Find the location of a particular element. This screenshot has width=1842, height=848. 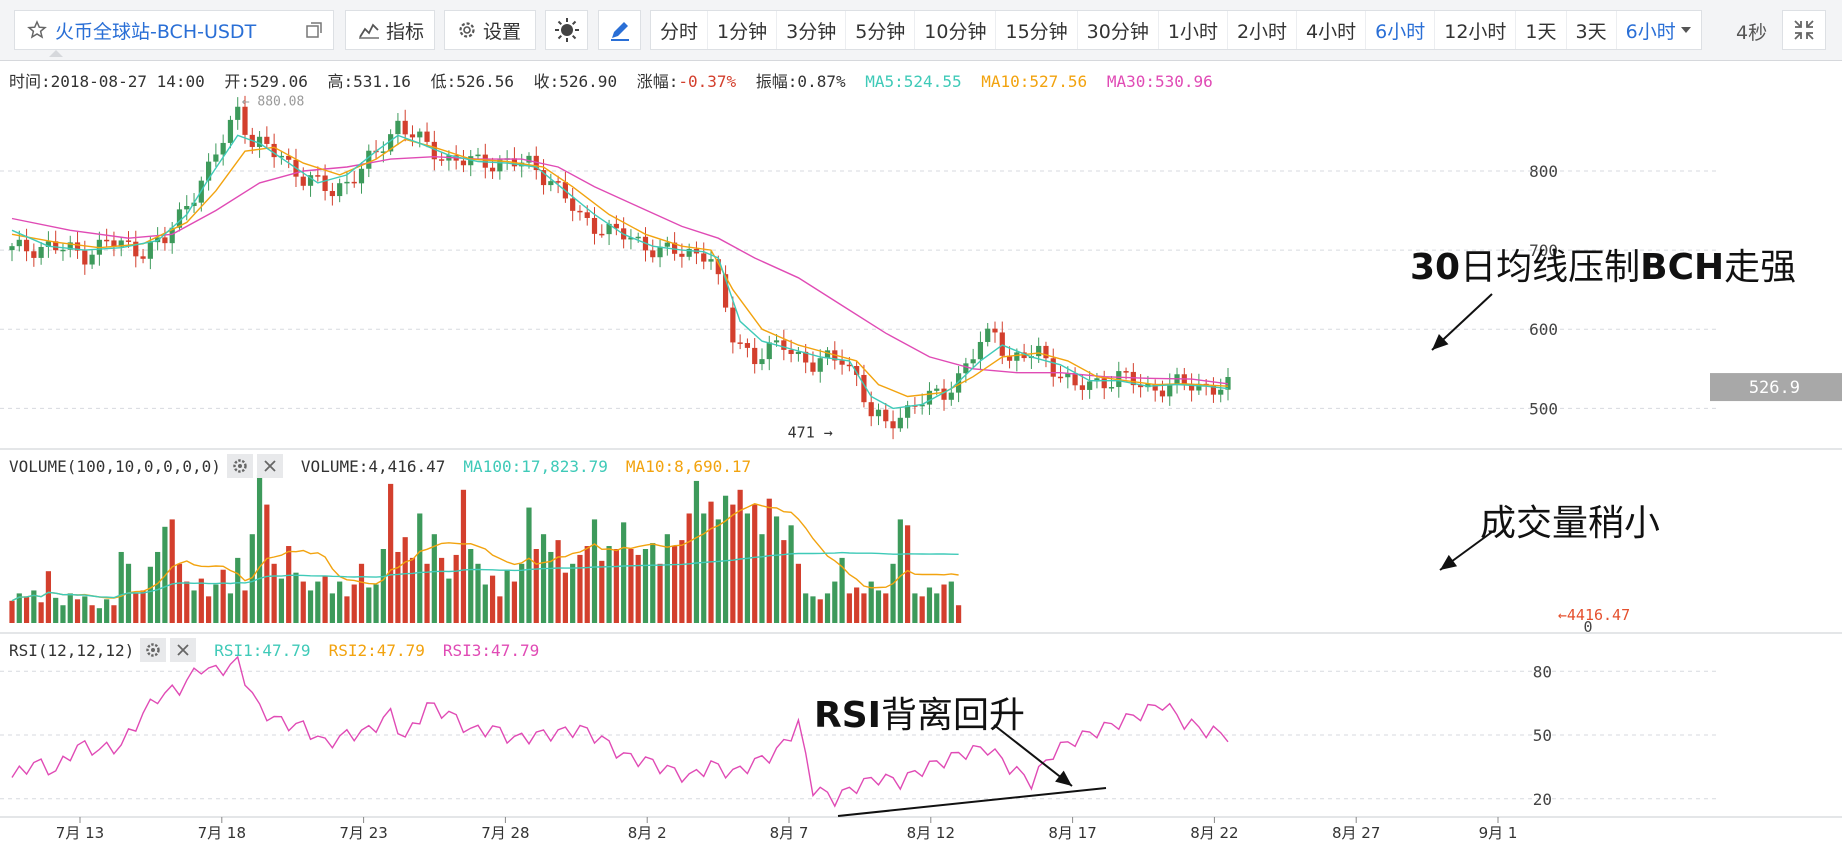

interval-tab: 分时 is located at coordinates (680, 30).